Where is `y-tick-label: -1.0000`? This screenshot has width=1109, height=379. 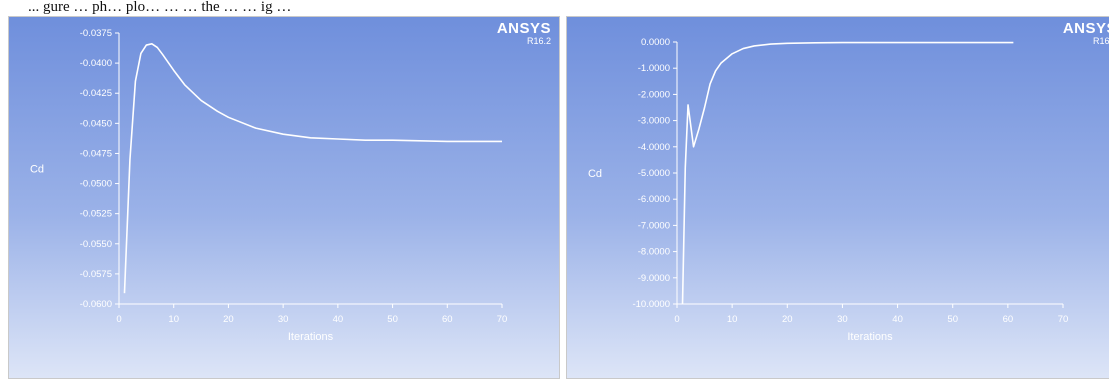 y-tick-label: -1.0000 is located at coordinates (654, 68).